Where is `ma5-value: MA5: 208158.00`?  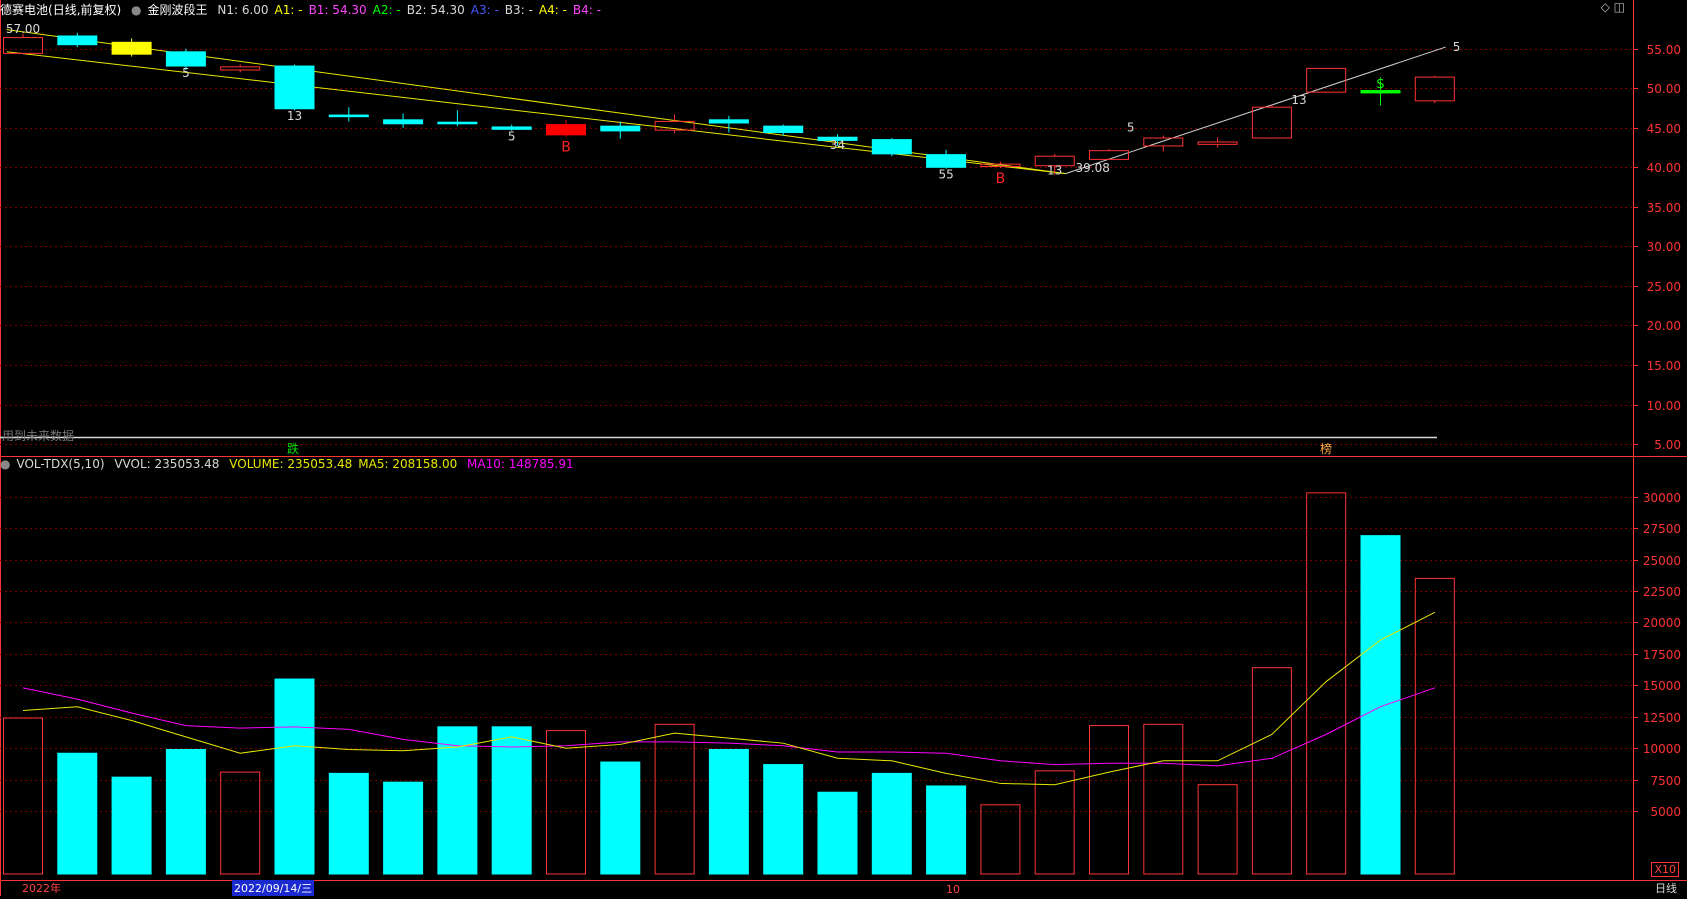 ma5-value: MA5: 208158.00 is located at coordinates (408, 464).